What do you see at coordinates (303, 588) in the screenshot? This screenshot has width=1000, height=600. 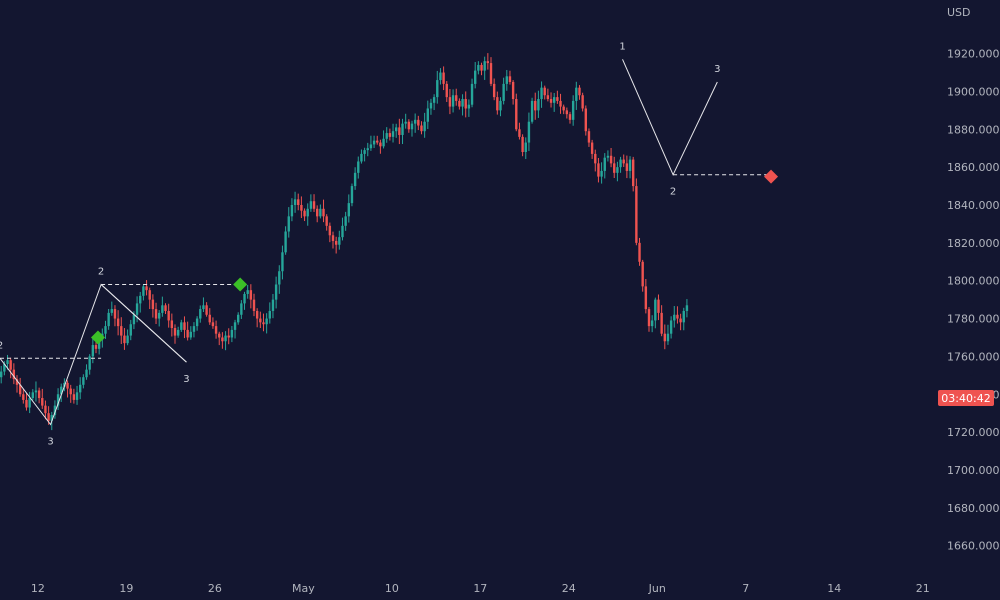 I see `x-tick-label: May` at bounding box center [303, 588].